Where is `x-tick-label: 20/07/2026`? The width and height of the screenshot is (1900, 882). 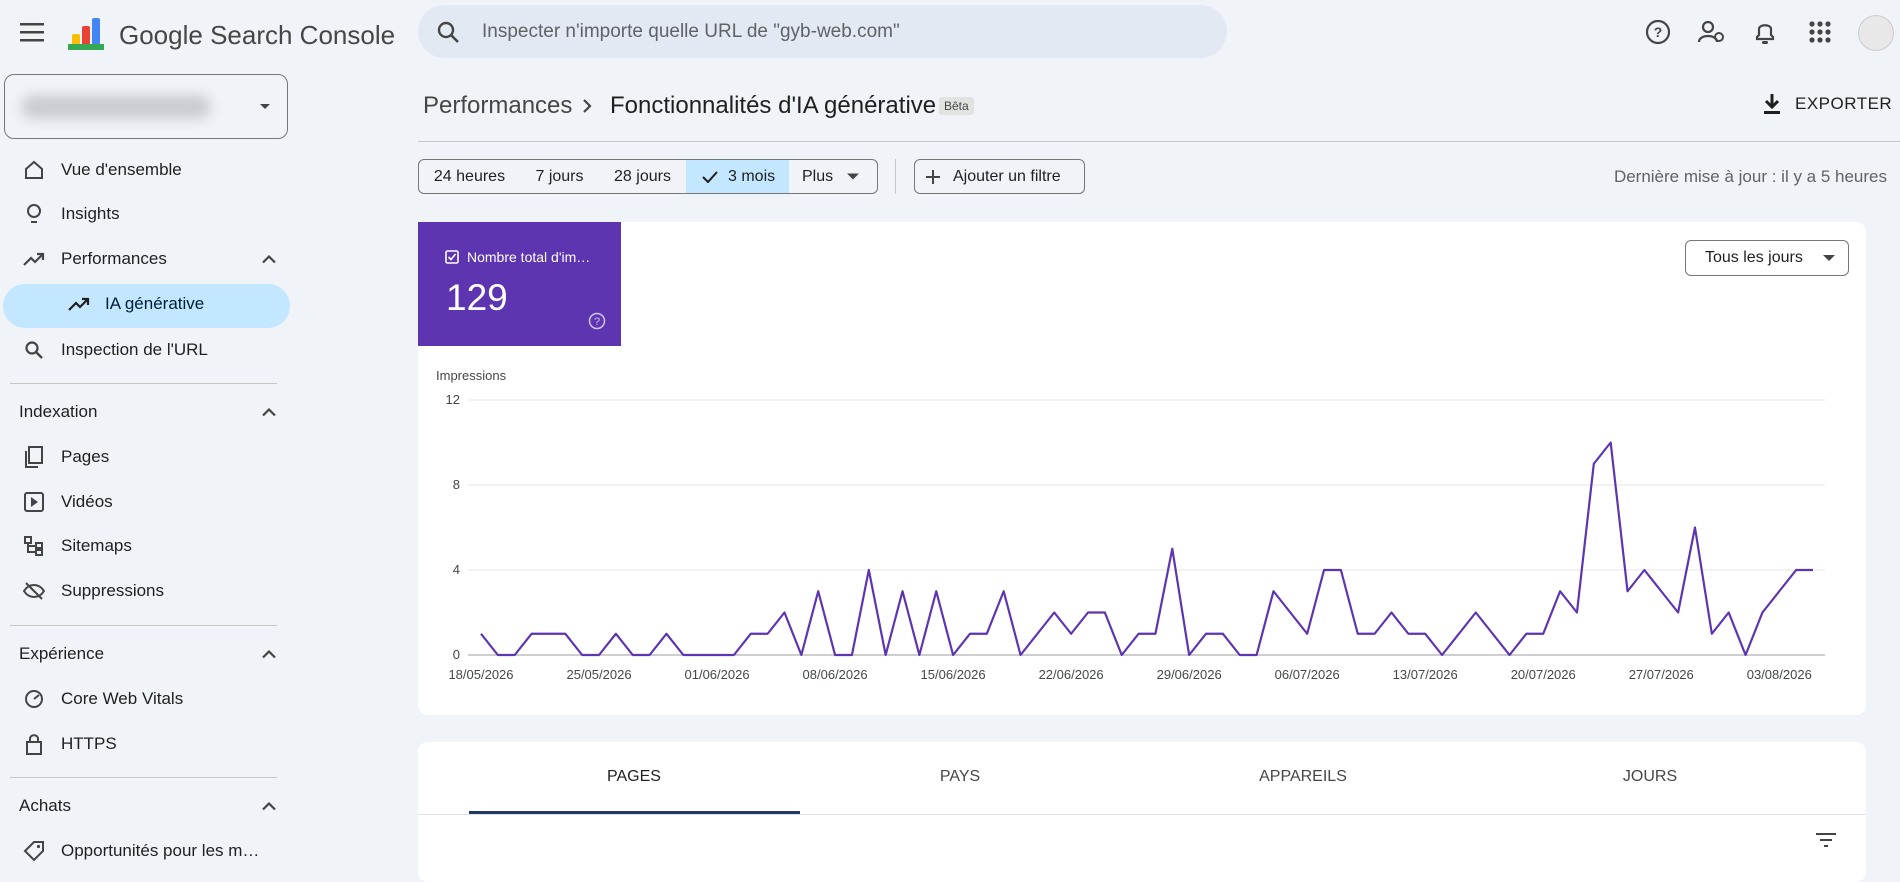 x-tick-label: 20/07/2026 is located at coordinates (1543, 674).